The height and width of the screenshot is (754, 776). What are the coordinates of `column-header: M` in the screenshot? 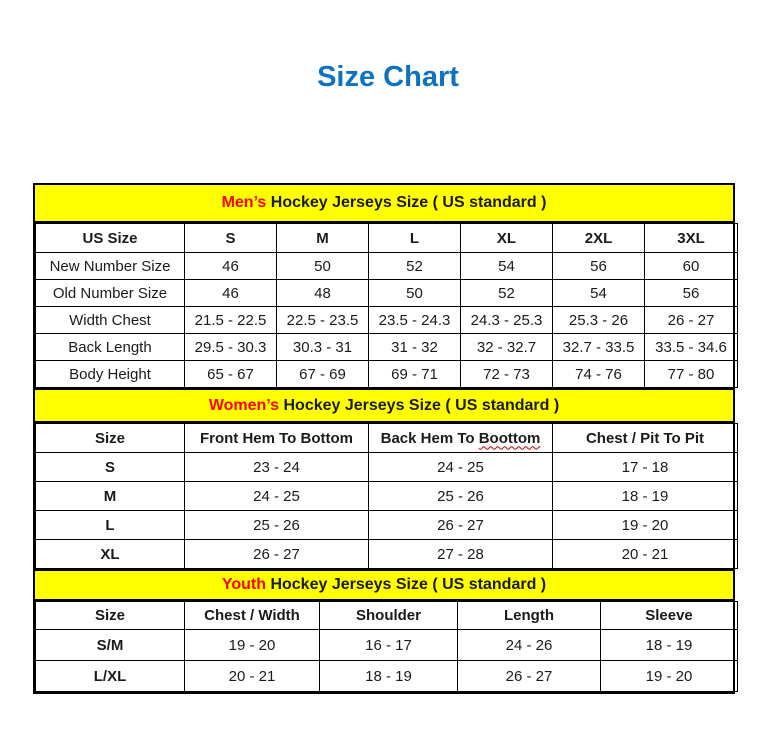 It's located at (322, 238).